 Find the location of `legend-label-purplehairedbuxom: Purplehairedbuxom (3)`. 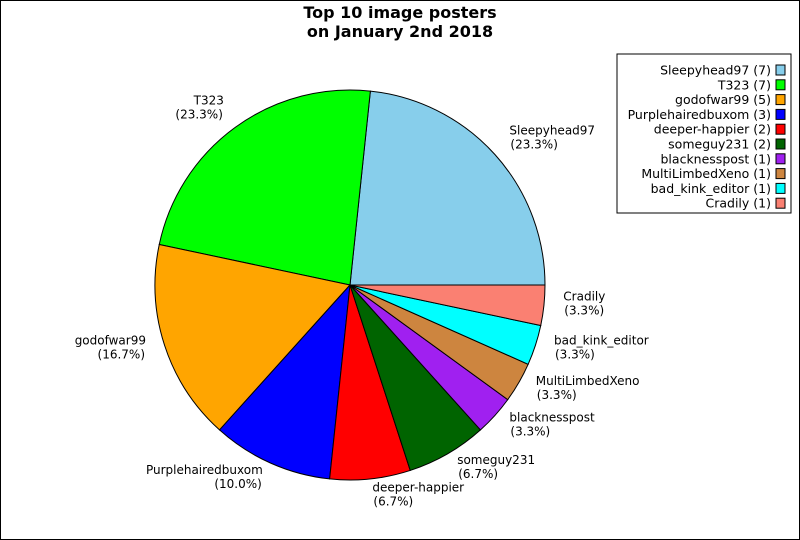

legend-label-purplehairedbuxom: Purplehairedbuxom (3) is located at coordinates (699, 114).